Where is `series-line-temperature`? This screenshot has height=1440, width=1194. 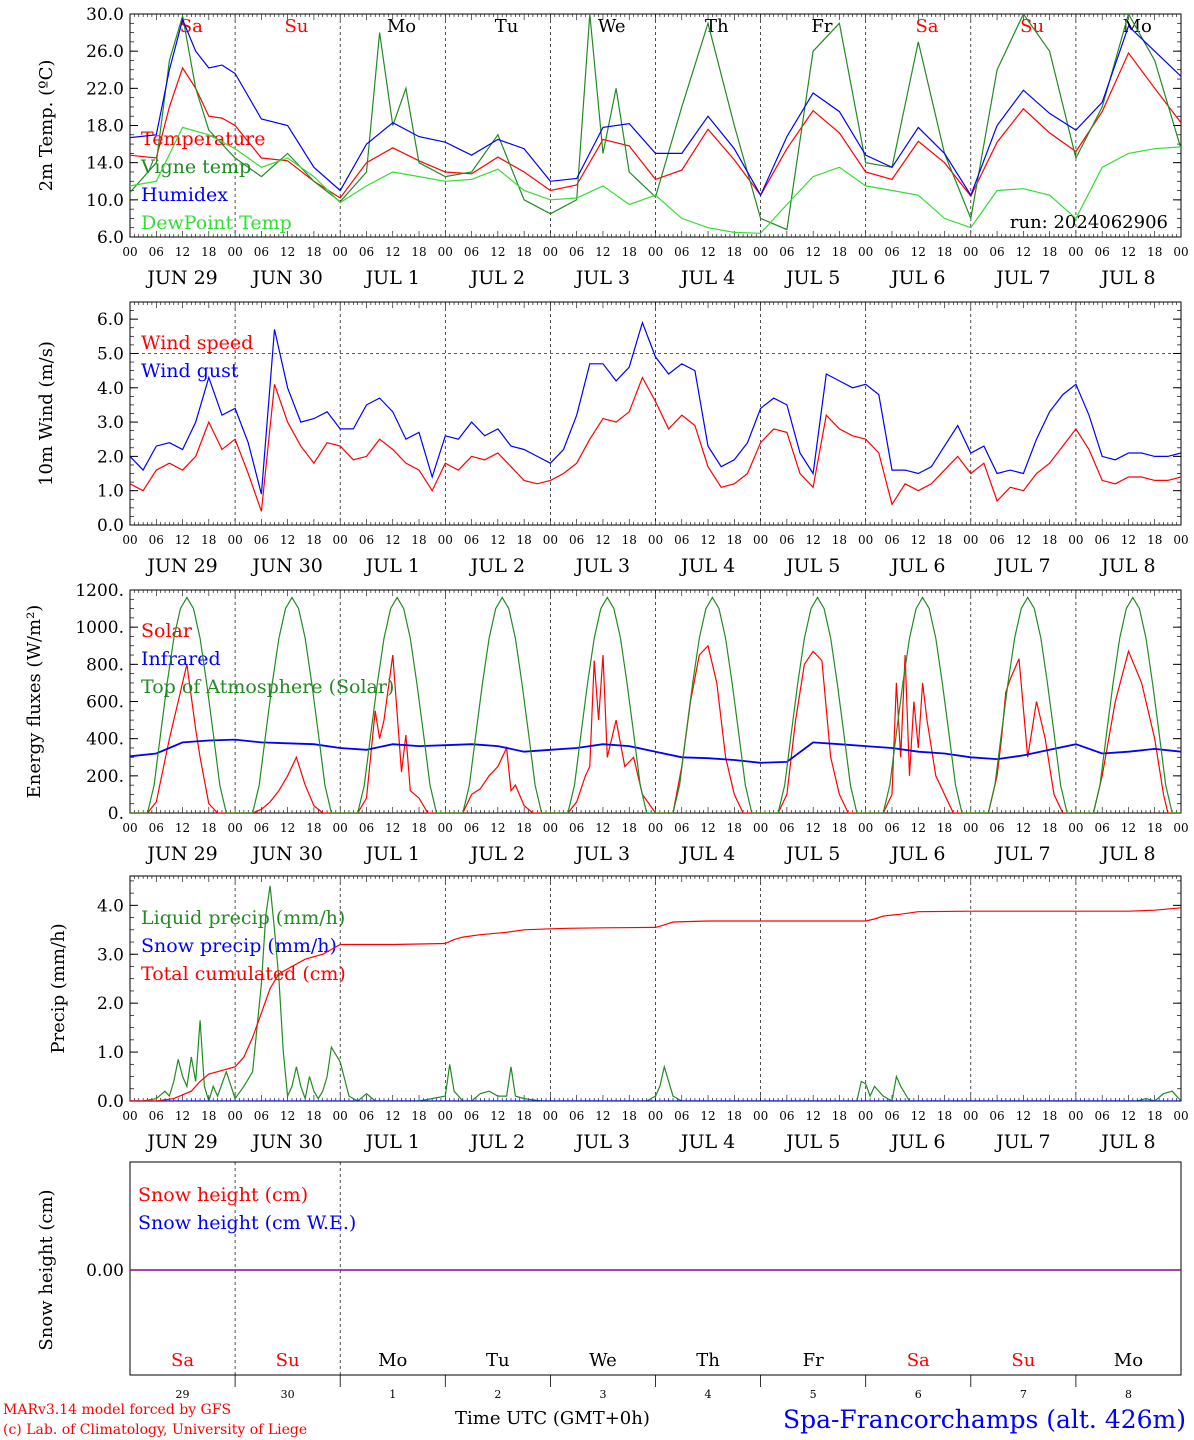 series-line-temperature is located at coordinates (655, 125).